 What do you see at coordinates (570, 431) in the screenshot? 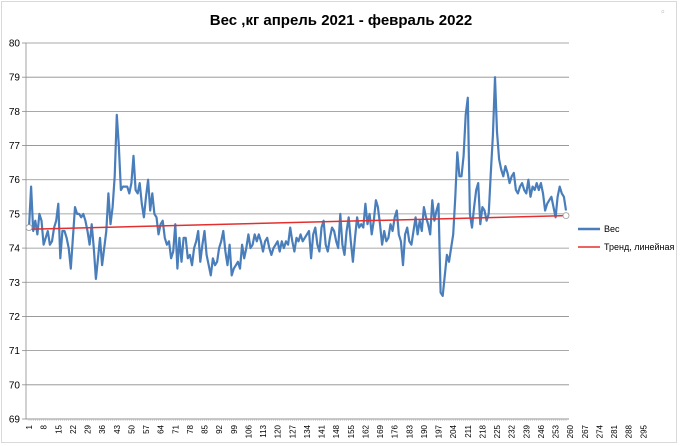
I see `x-tick-label: 260` at bounding box center [570, 431].